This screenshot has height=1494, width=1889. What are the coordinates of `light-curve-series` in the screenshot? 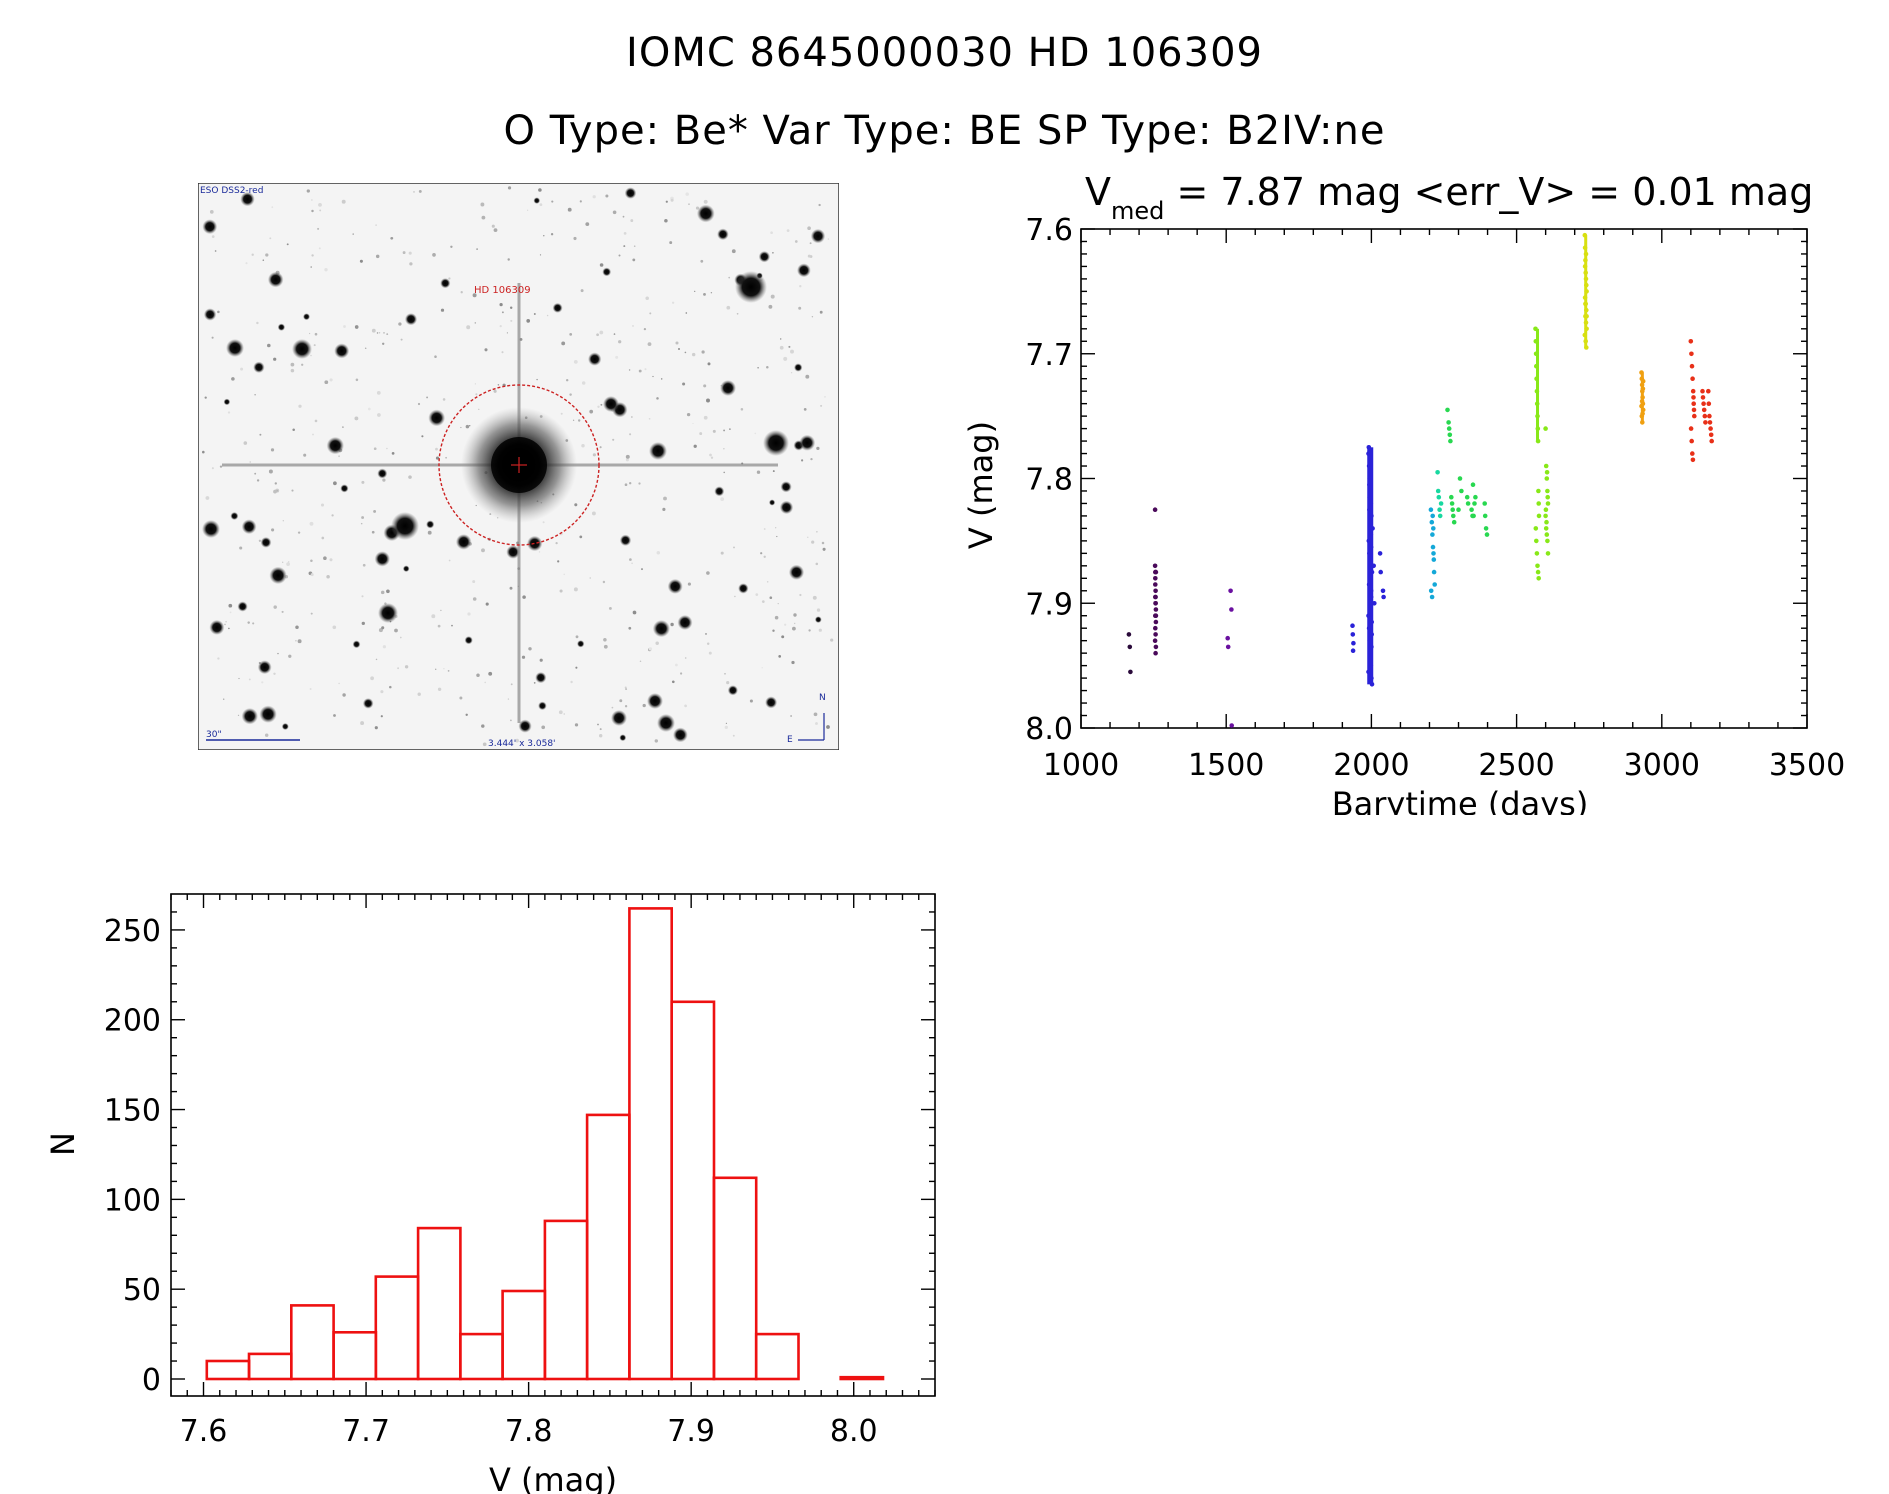 It's located at (1542, 453).